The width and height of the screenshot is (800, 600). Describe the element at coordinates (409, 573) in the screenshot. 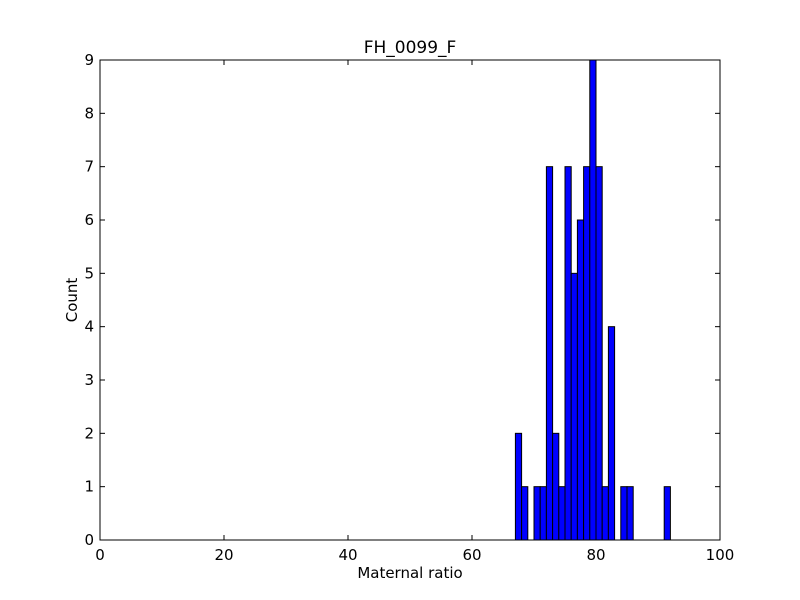

I see `x-axis-label: Maternal ratio` at that location.